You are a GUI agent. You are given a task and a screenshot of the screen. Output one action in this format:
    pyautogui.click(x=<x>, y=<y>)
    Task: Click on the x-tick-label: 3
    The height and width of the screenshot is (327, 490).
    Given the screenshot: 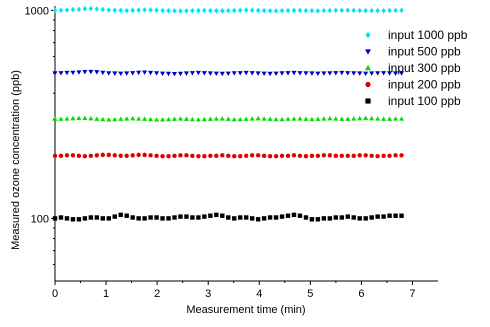 What is the action you would take?
    pyautogui.click(x=208, y=294)
    